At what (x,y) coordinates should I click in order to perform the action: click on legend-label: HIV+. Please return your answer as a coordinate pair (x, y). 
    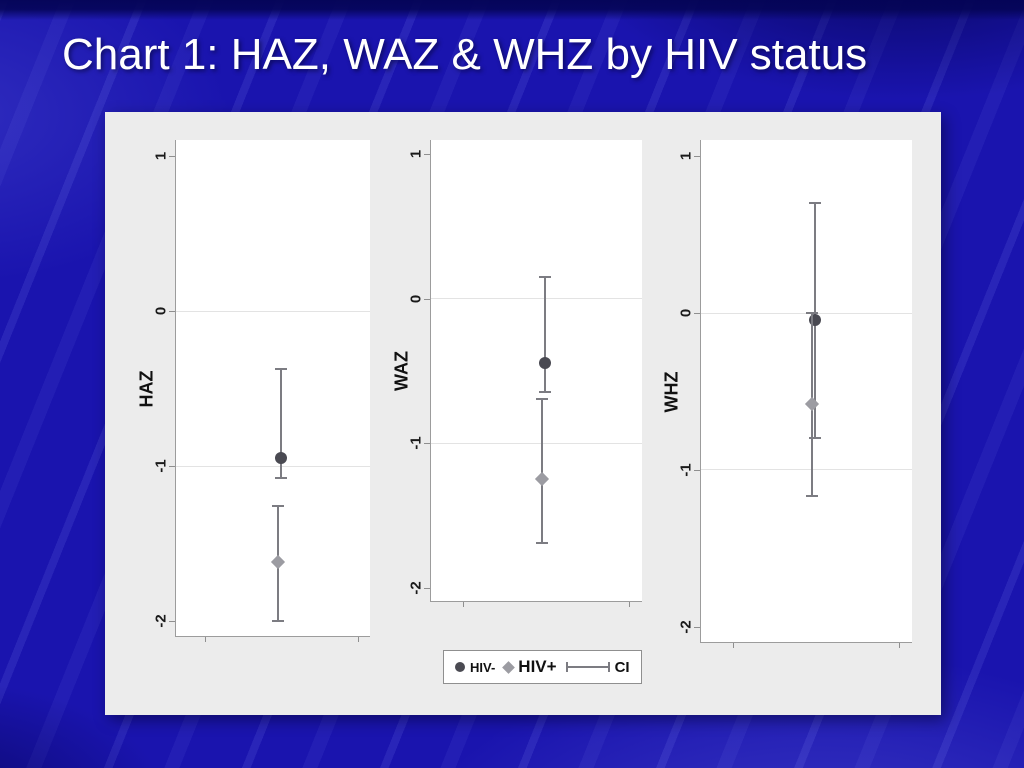
    Looking at the image, I should click on (537, 666).